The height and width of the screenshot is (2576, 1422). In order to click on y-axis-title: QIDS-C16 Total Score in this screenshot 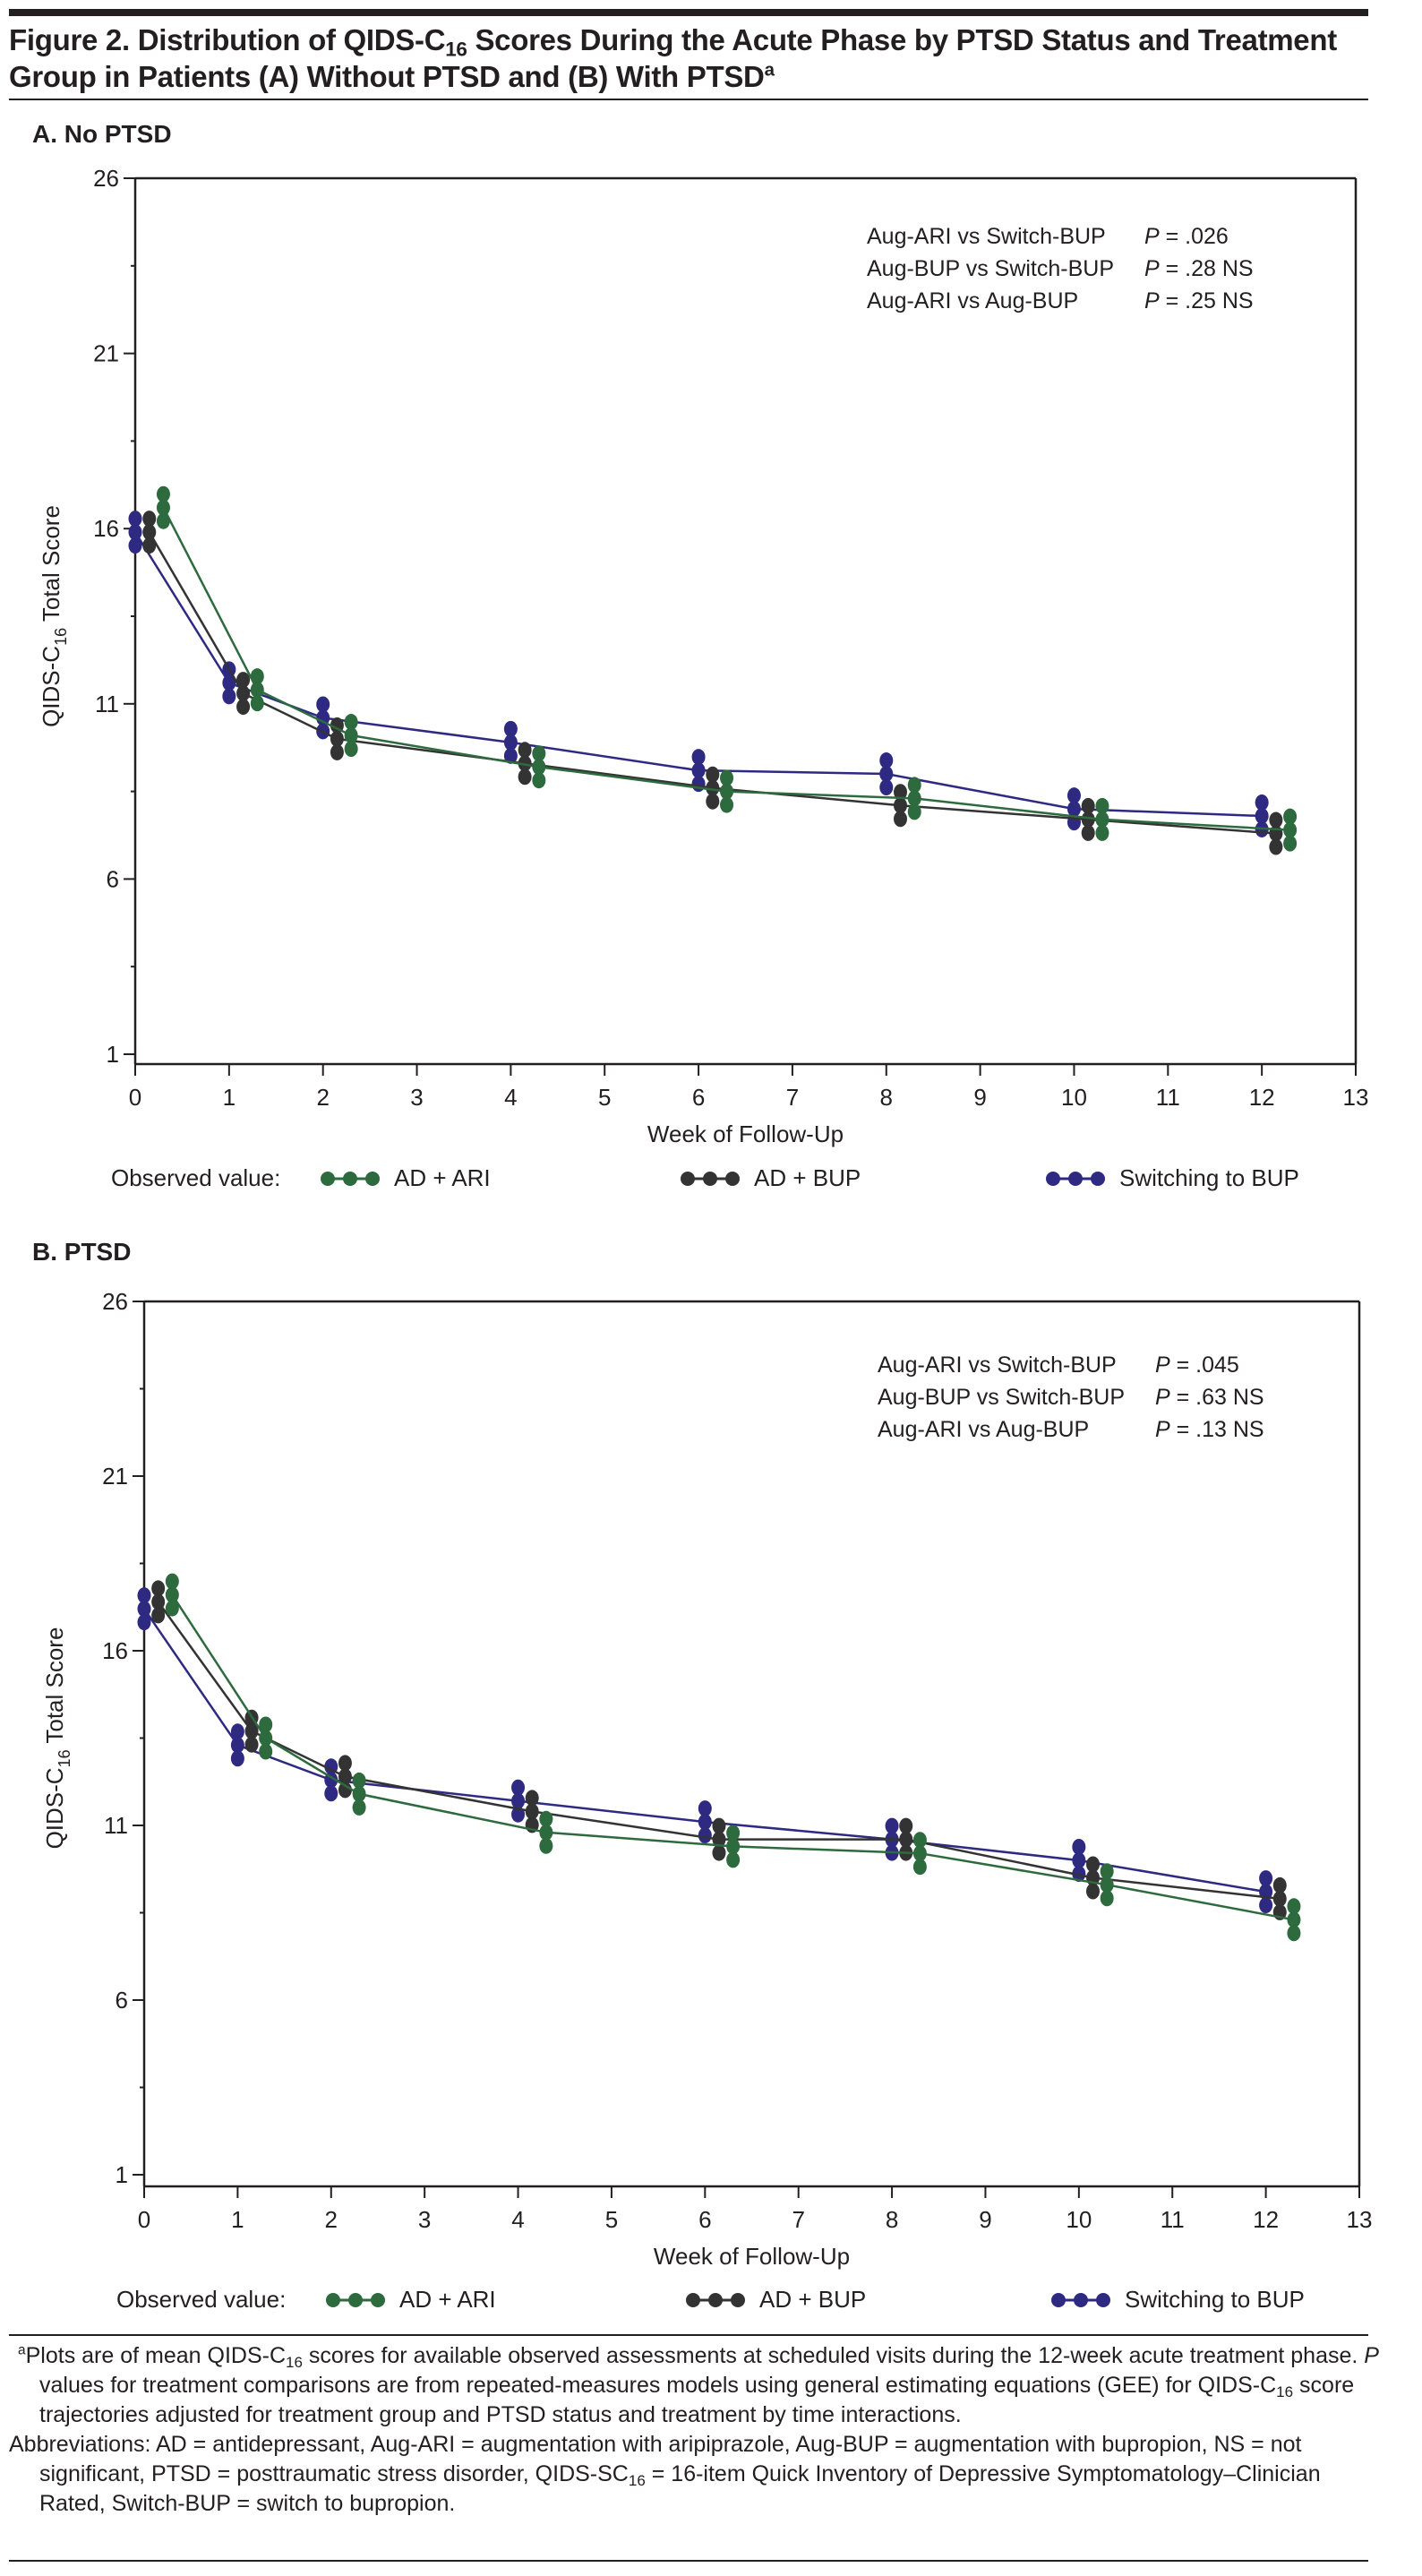, I will do `click(54, 616)`.